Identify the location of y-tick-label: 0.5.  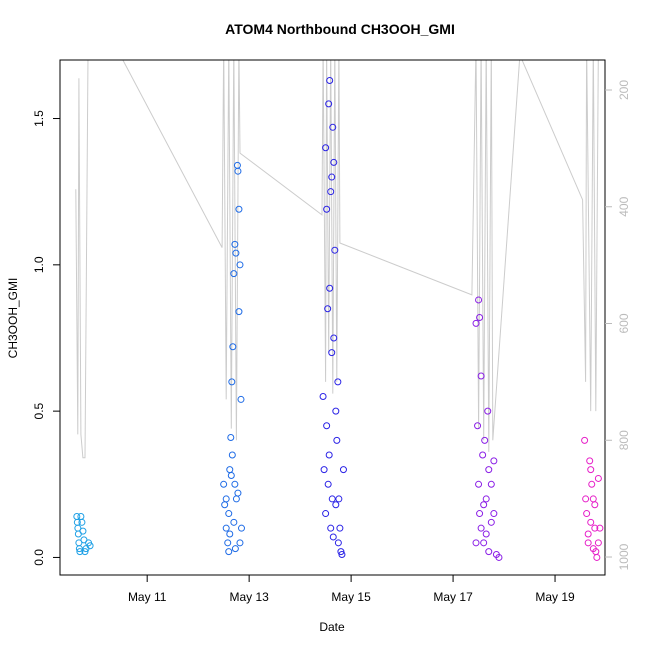
(39, 410).